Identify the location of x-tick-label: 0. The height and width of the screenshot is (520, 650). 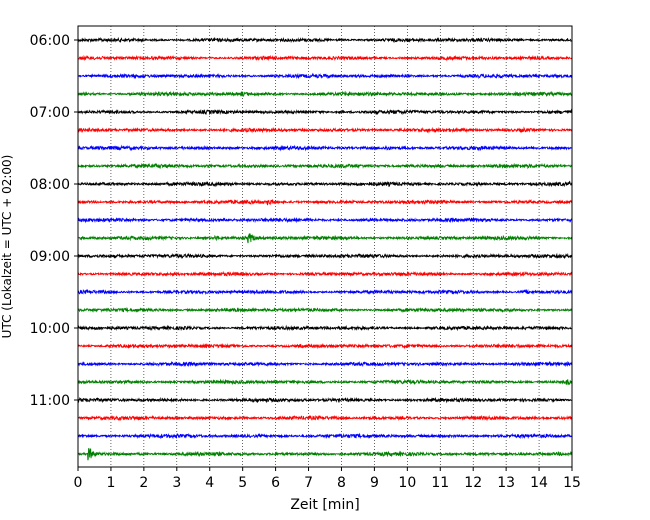
(78, 483).